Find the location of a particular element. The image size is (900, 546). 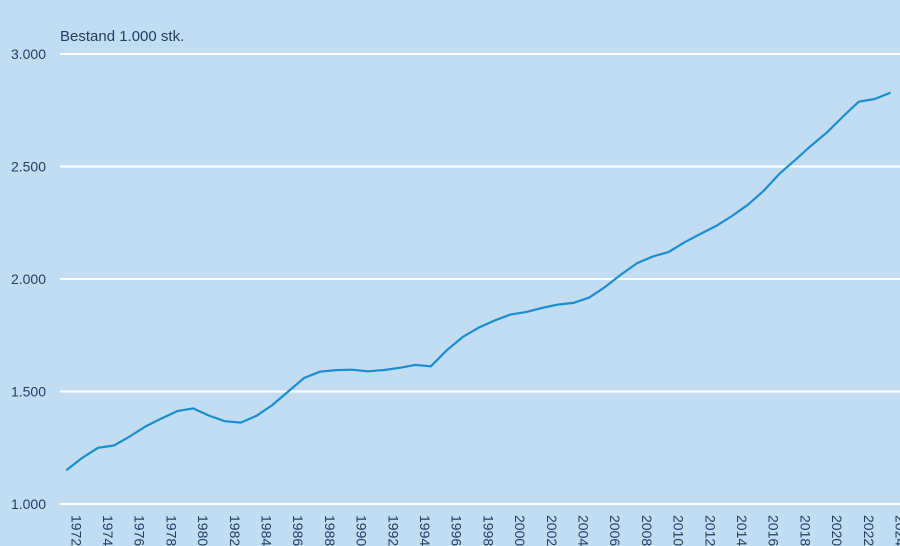

x-tick-label: 1978 is located at coordinates (171, 530).